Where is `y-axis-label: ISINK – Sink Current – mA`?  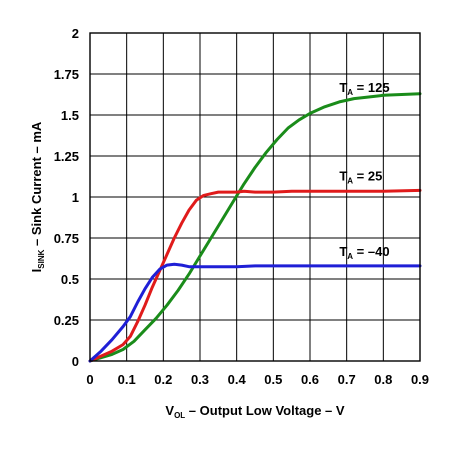 y-axis-label: ISINK – Sink Current – mA is located at coordinates (37, 196).